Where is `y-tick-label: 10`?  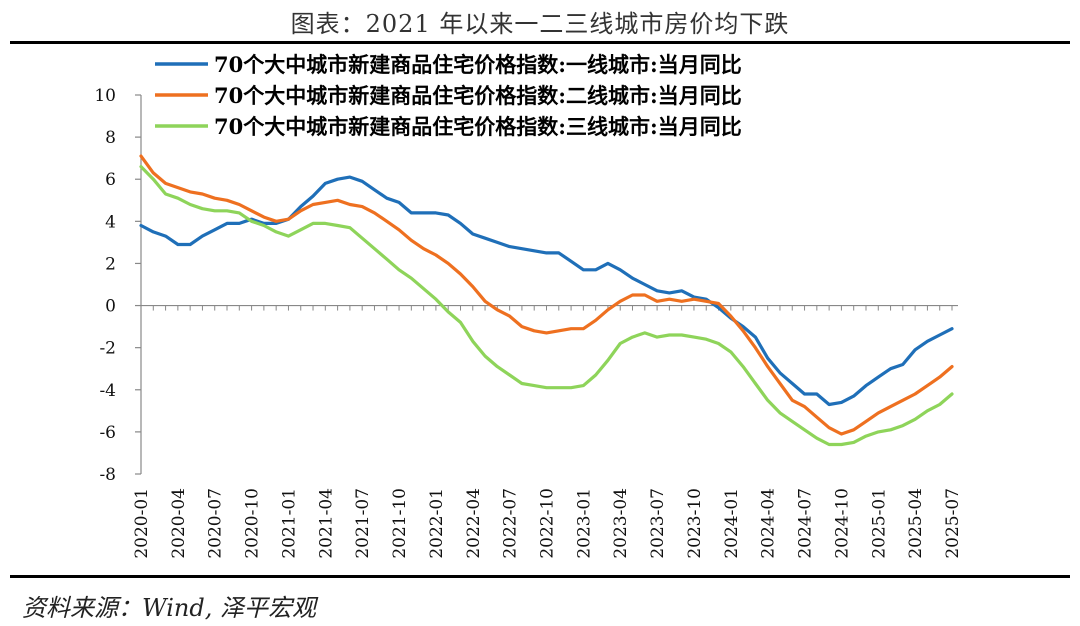 y-tick-label: 10 is located at coordinates (105, 96).